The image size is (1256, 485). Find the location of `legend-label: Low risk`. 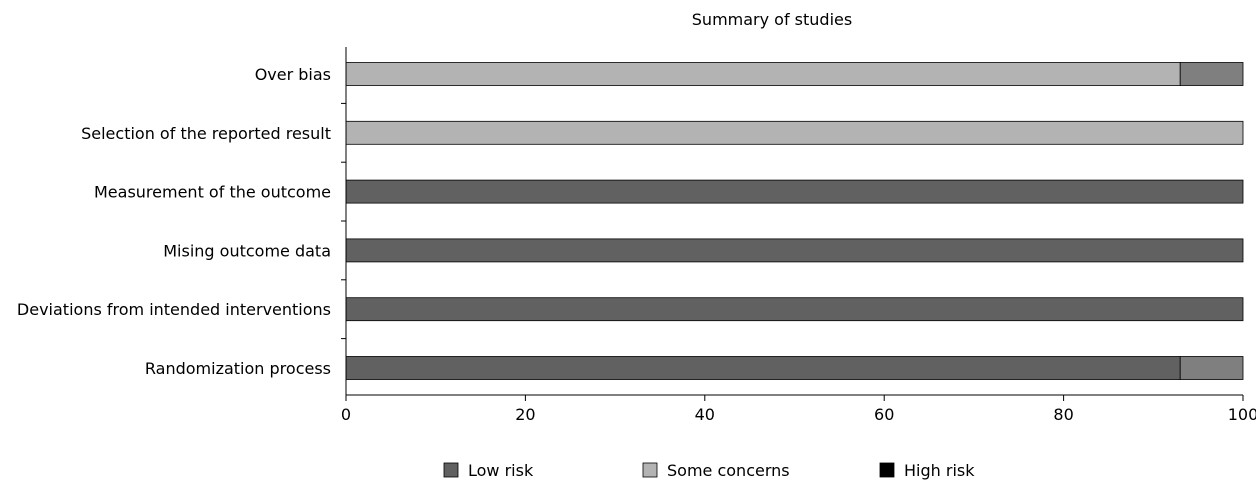

legend-label: Low risk is located at coordinates (501, 470).